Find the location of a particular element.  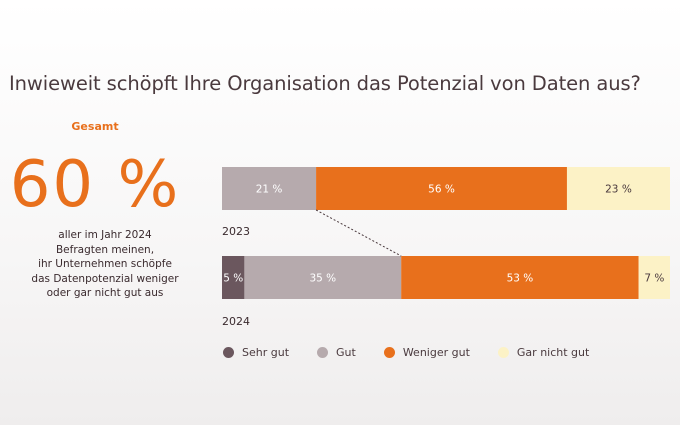

data-label: 7 % is located at coordinates (654, 279).